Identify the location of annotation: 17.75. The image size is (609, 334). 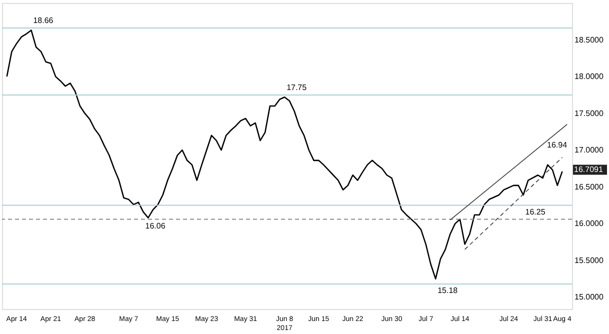
(297, 87).